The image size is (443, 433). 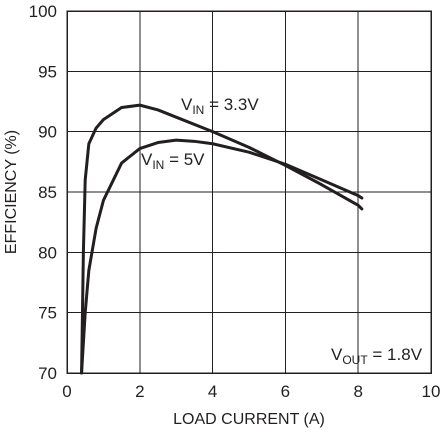 What do you see at coordinates (47, 132) in the screenshot?
I see `y-tick-label: 90` at bounding box center [47, 132].